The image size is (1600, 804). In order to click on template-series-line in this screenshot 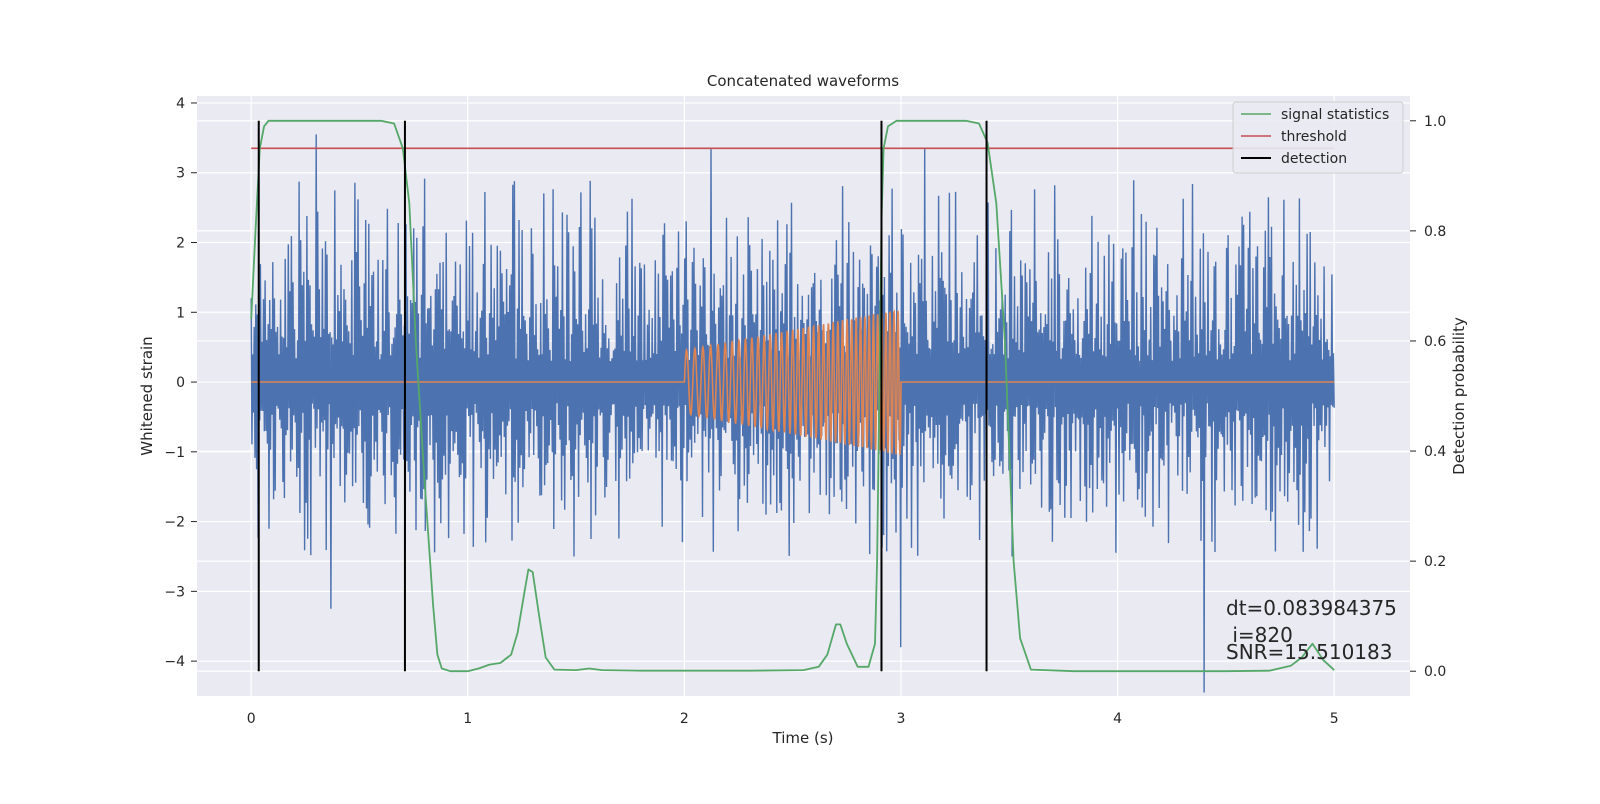, I will do `click(793, 382)`.